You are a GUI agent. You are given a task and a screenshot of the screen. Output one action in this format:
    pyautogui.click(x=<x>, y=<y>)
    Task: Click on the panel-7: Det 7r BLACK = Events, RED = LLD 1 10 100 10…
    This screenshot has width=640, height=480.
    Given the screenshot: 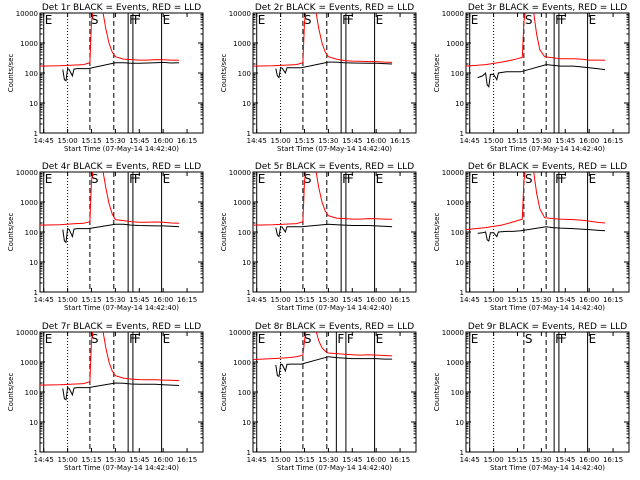 What is the action you would take?
    pyautogui.click(x=105, y=397)
    